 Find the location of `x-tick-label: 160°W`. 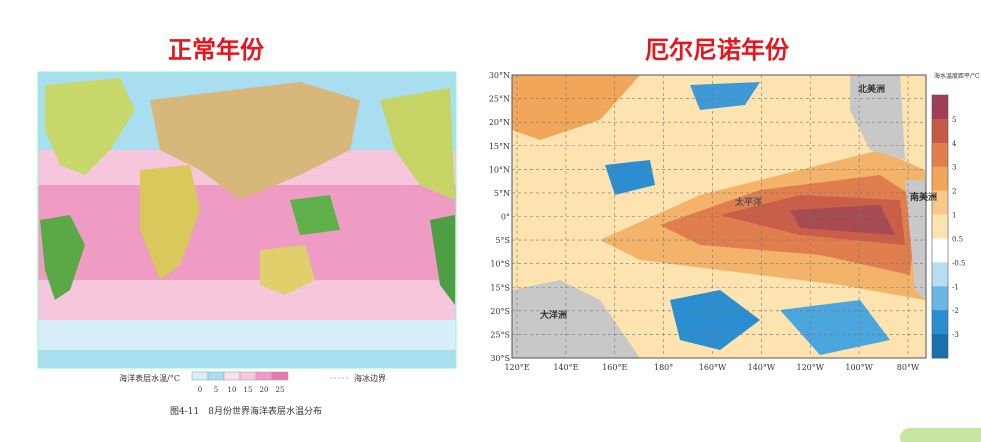

x-tick-label: 160°W is located at coordinates (713, 367).